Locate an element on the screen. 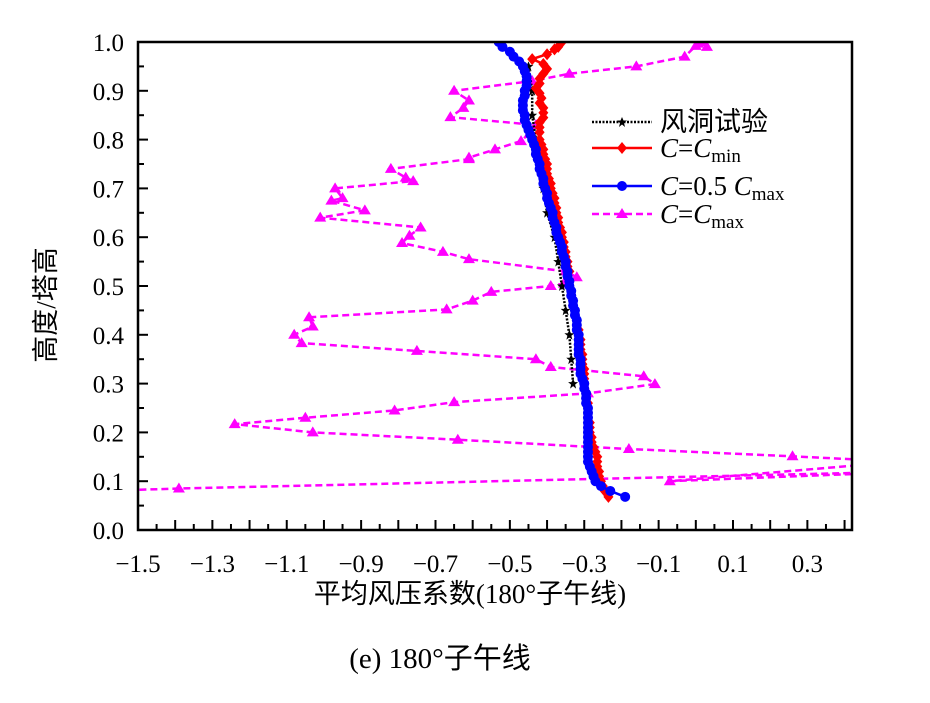  x-tick-label: 0.3 is located at coordinates (807, 564).